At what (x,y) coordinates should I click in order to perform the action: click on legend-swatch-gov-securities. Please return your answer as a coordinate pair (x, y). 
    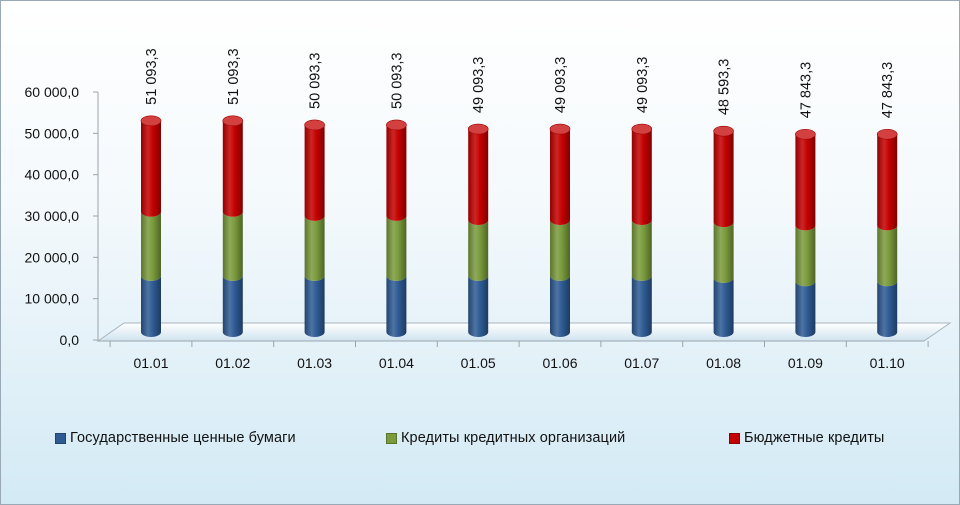
    Looking at the image, I should click on (60, 438).